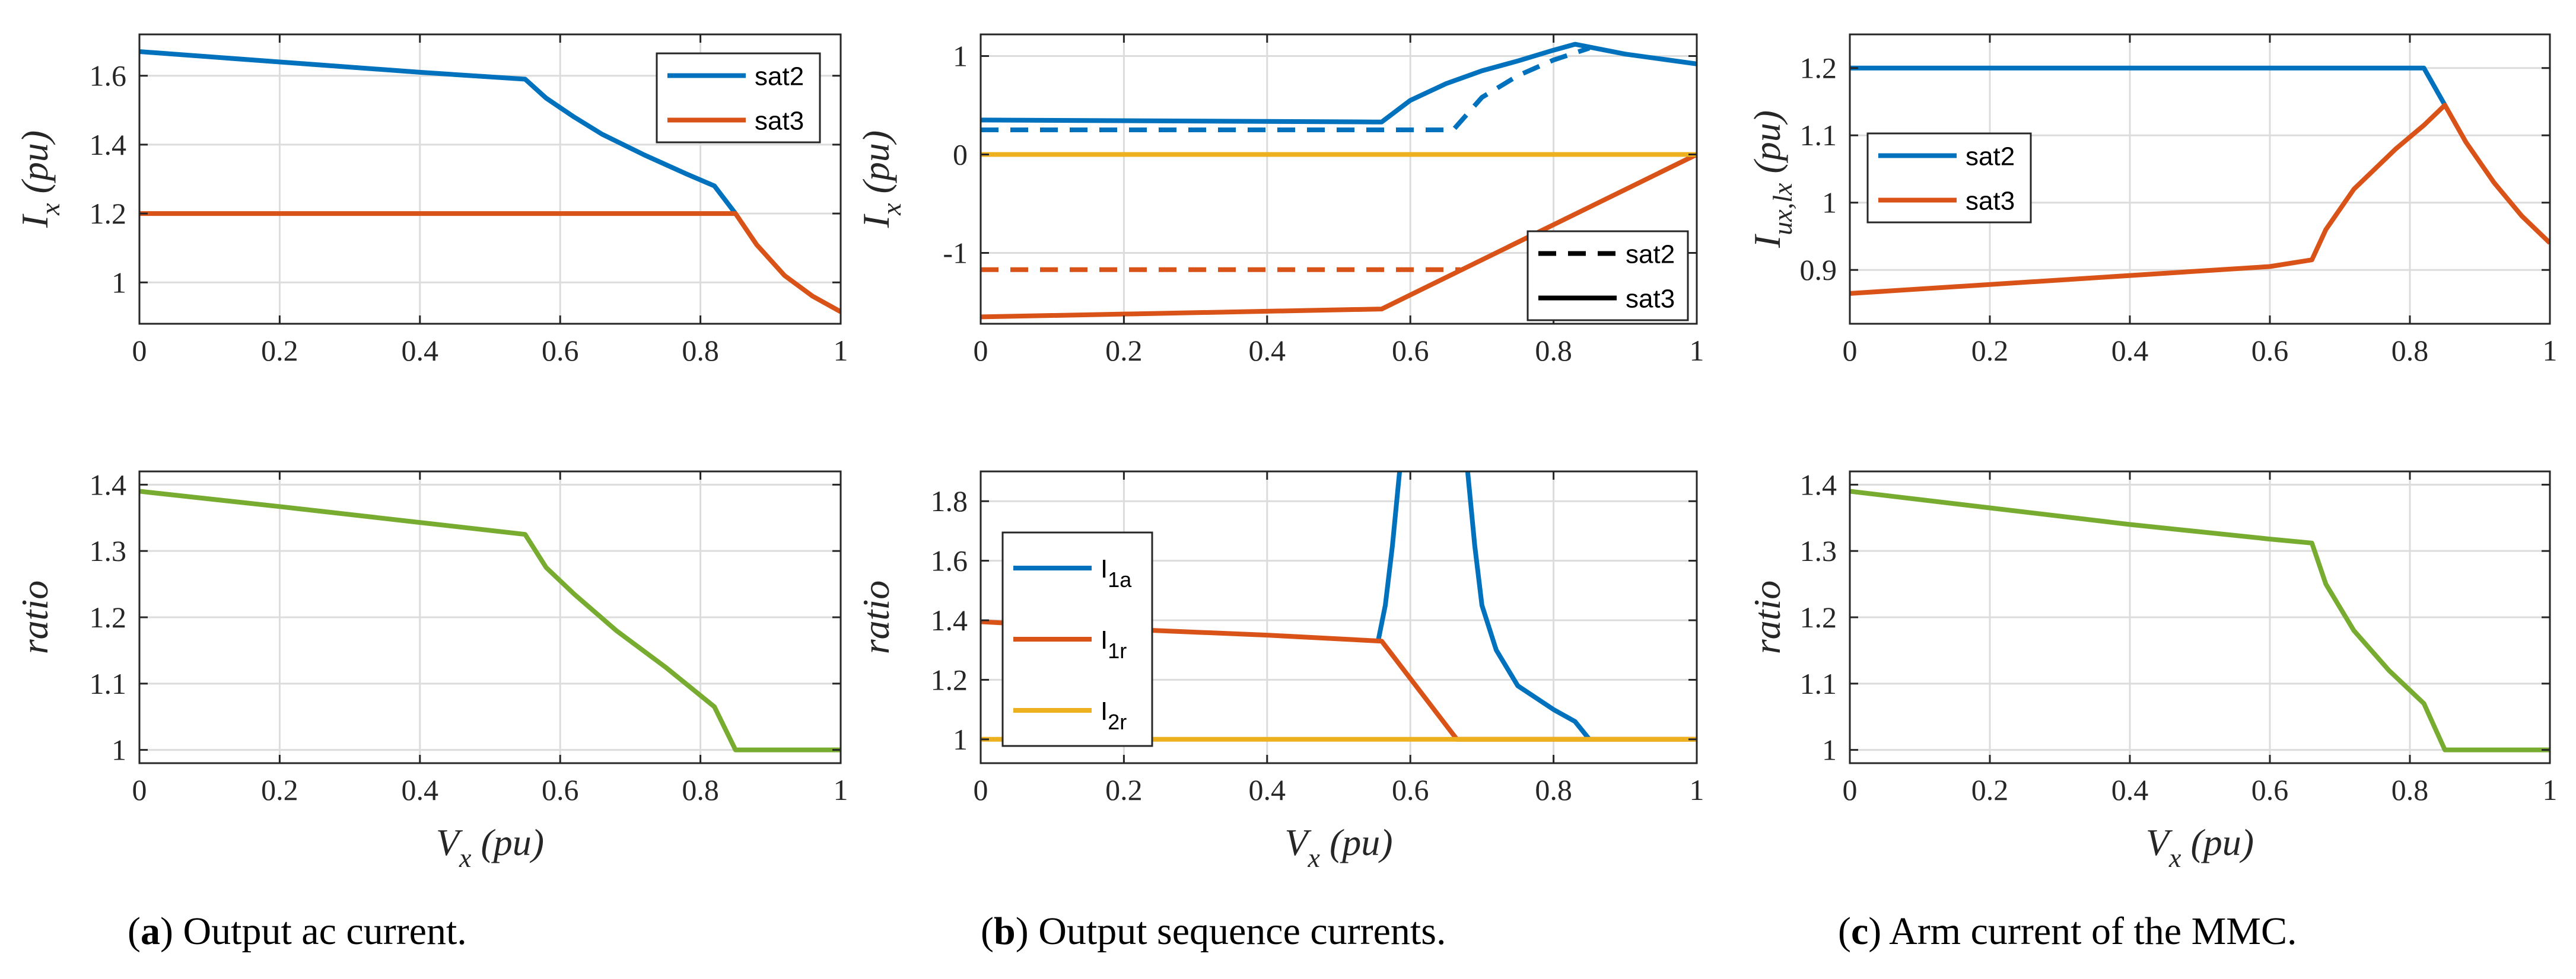 The image size is (2576, 979). I want to click on y-tick-label: -1, so click(955, 252).